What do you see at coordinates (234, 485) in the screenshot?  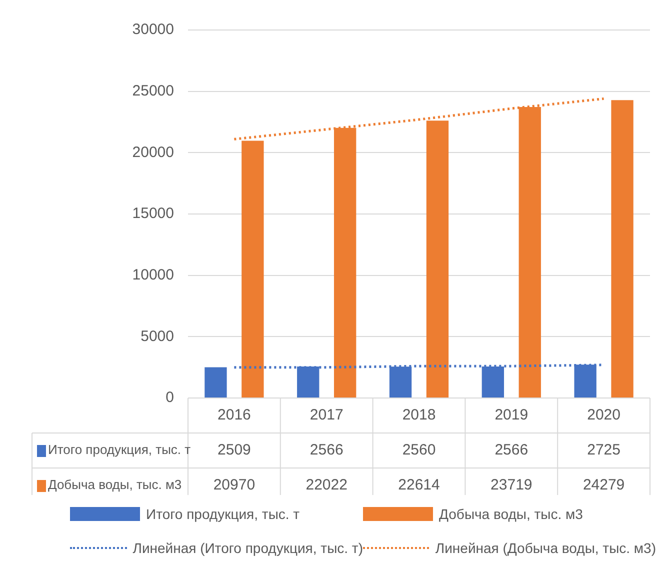 I see `data-label: 20970` at bounding box center [234, 485].